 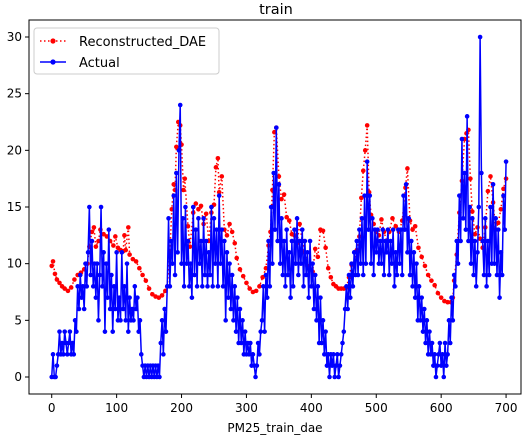 I want to click on x-axis: 0 100 200 300 400 500 600 700, so click(x=283, y=404).